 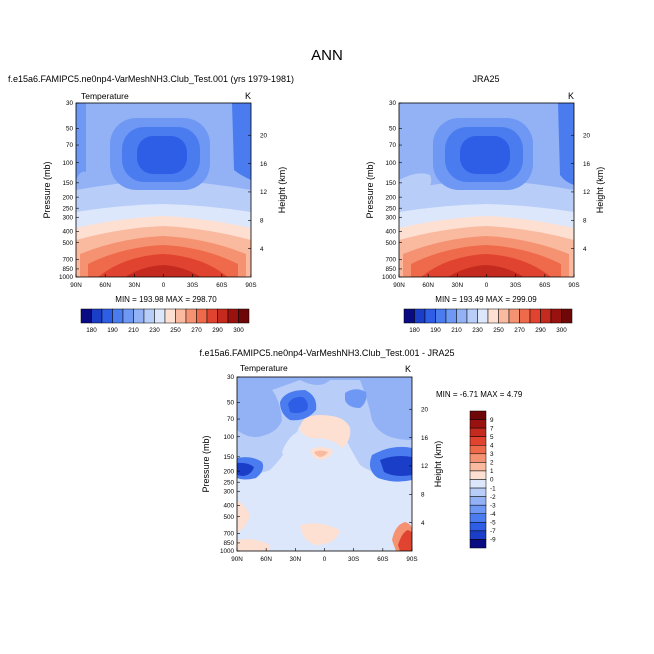 What do you see at coordinates (428, 285) in the screenshot?
I see `x-tick-label: 60N` at bounding box center [428, 285].